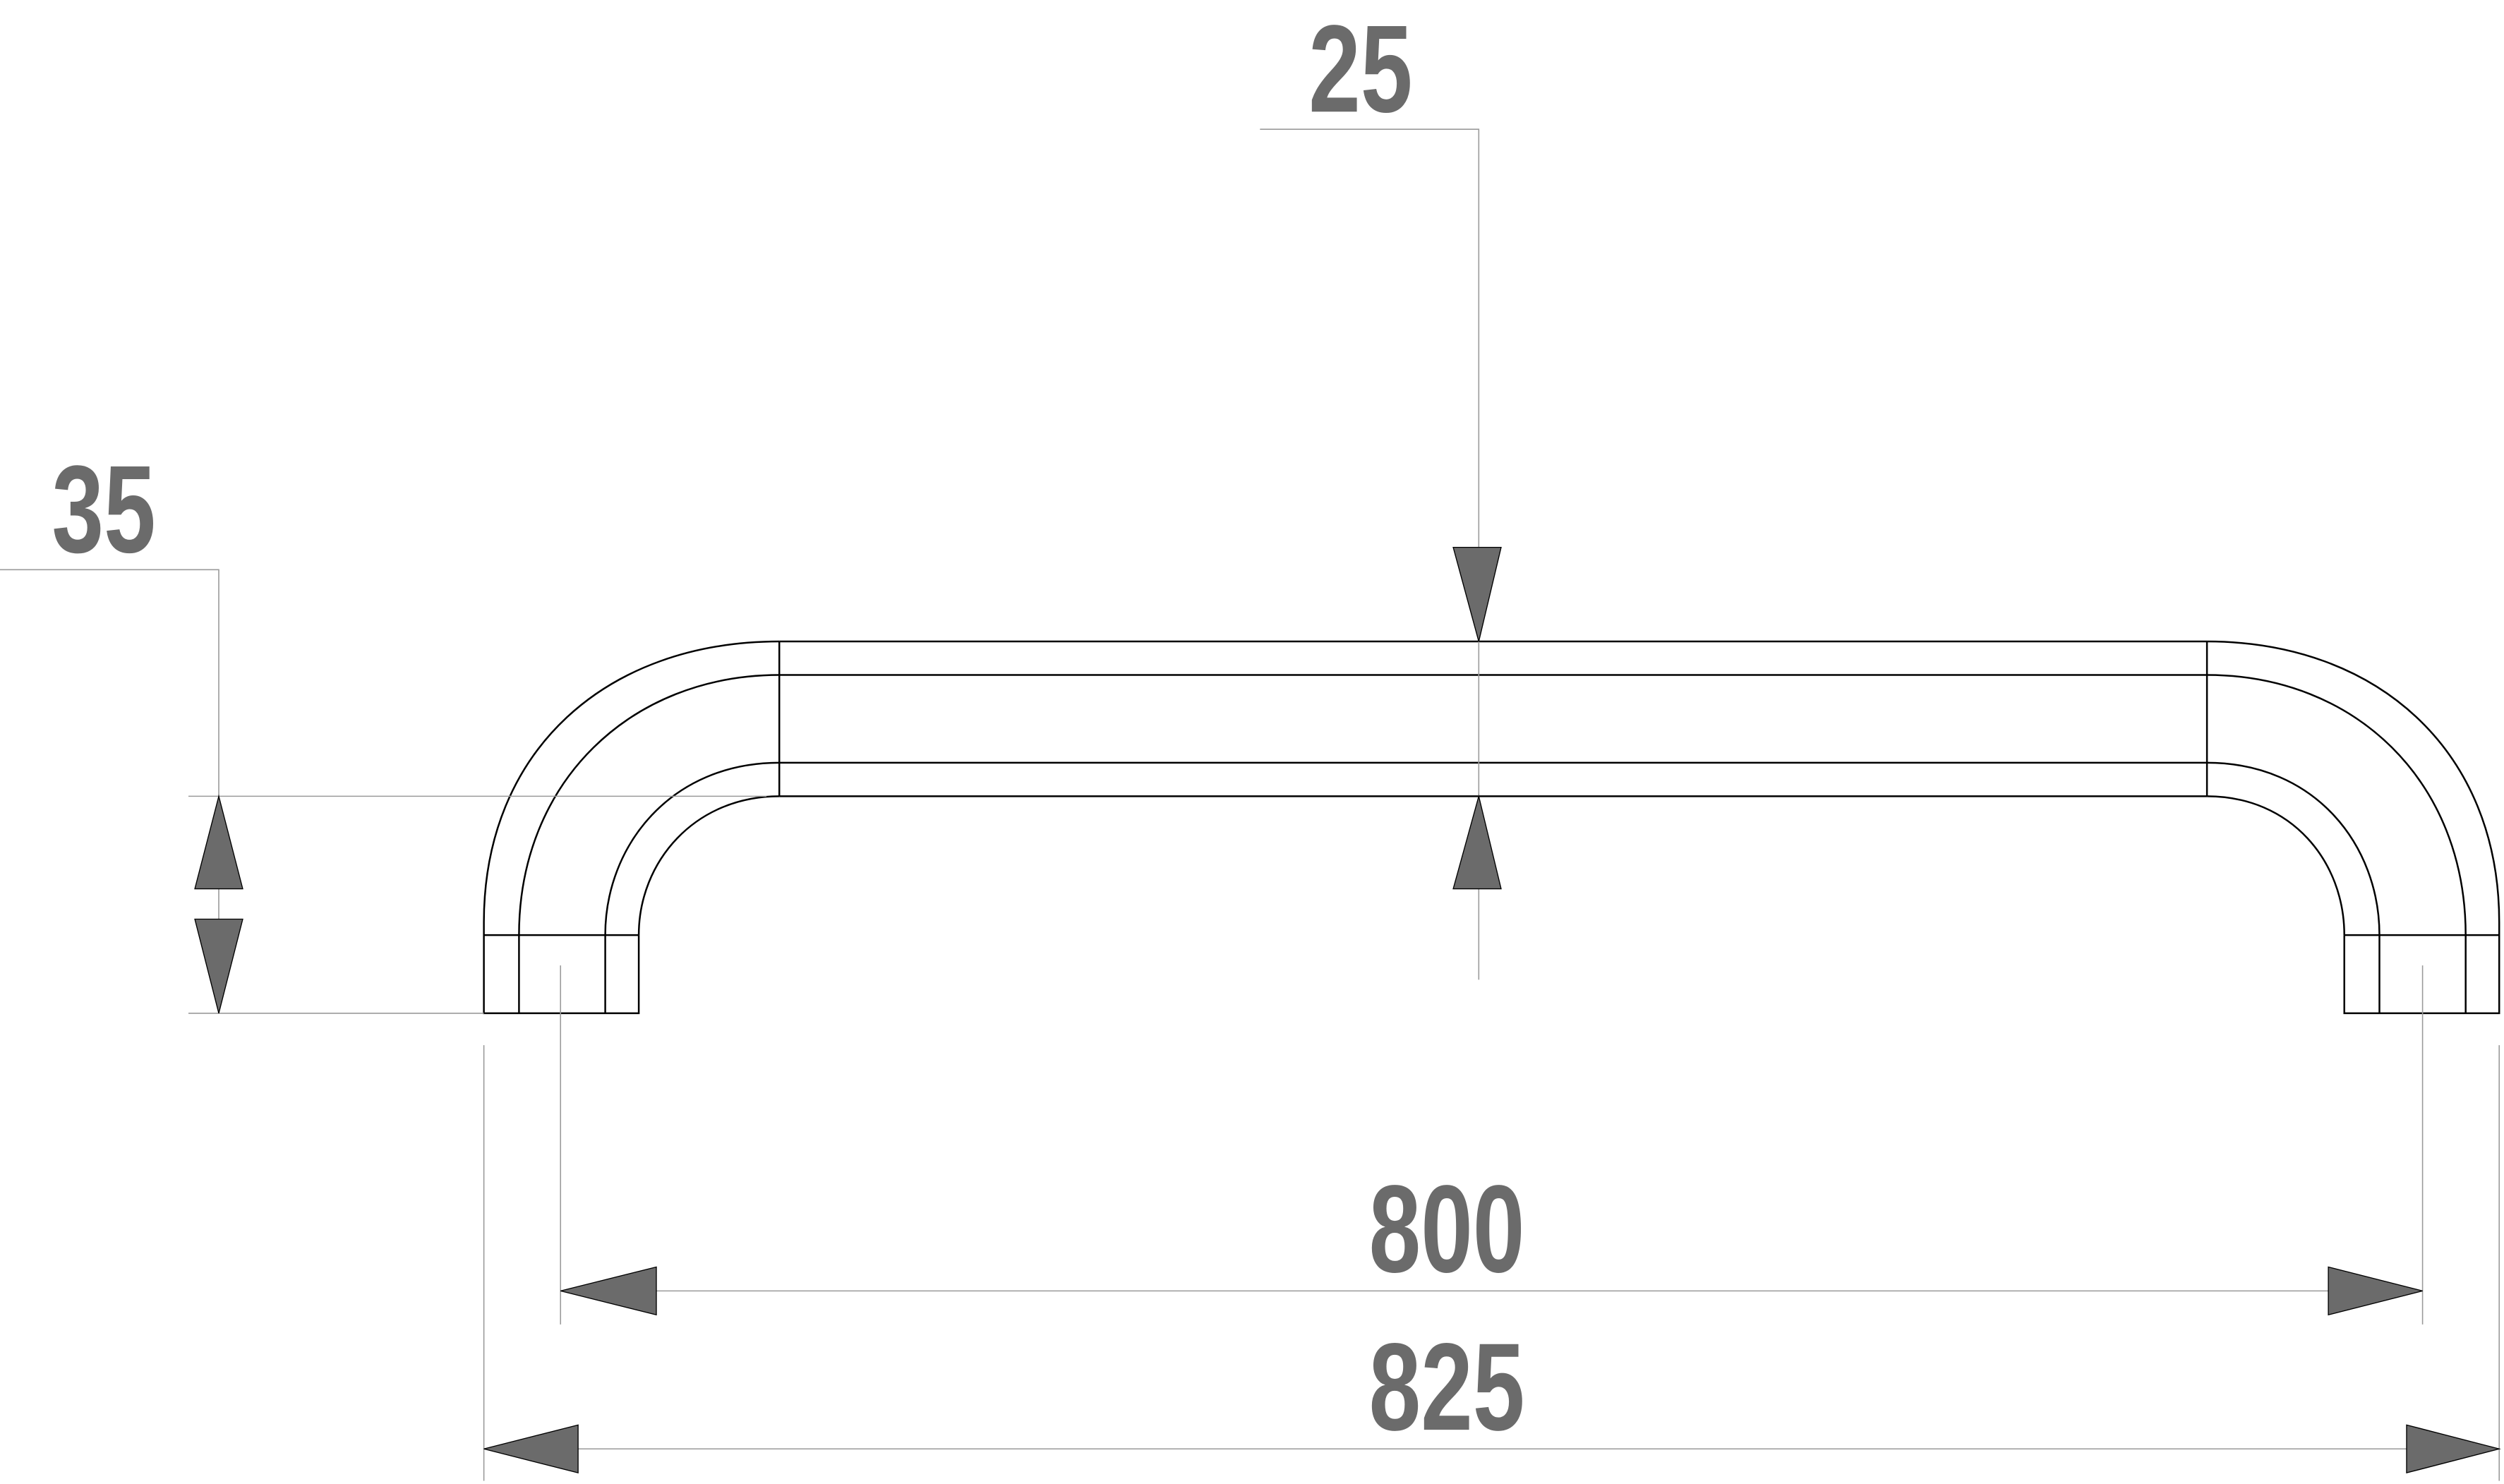 This screenshot has width=2504, height=1484. I want to click on height-label: 35, so click(103, 509).